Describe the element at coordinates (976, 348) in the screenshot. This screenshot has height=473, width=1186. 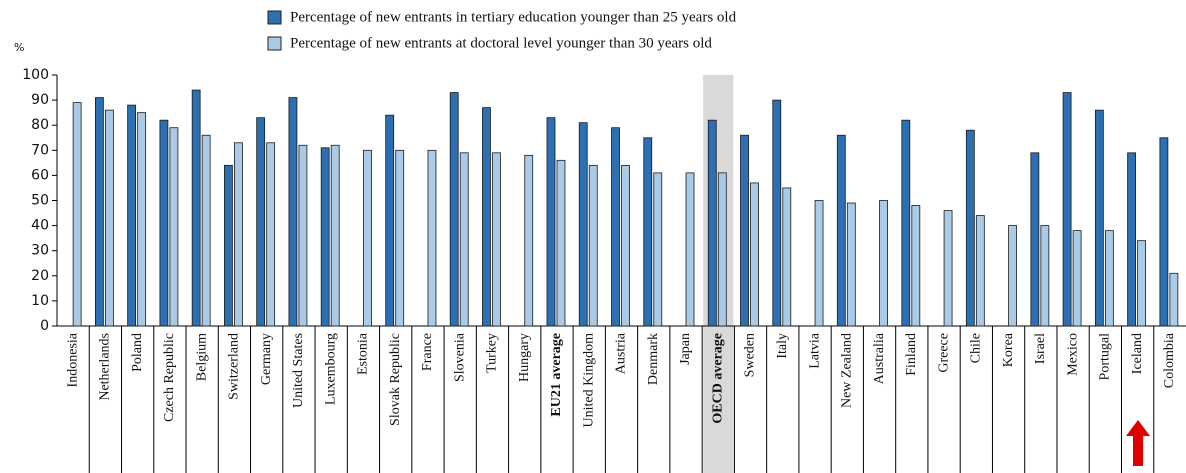
I see `x-tick-label: Chile` at that location.